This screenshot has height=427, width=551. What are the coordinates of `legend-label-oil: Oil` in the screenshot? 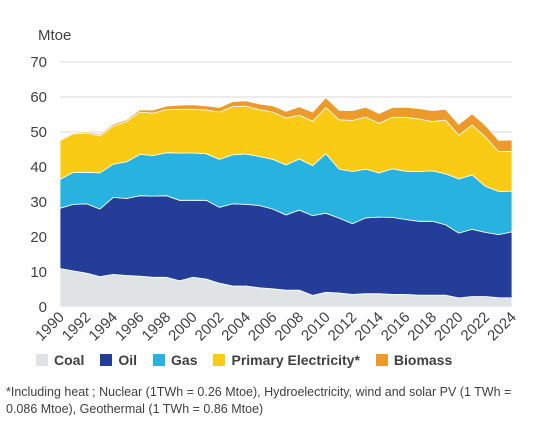 It's located at (128, 360).